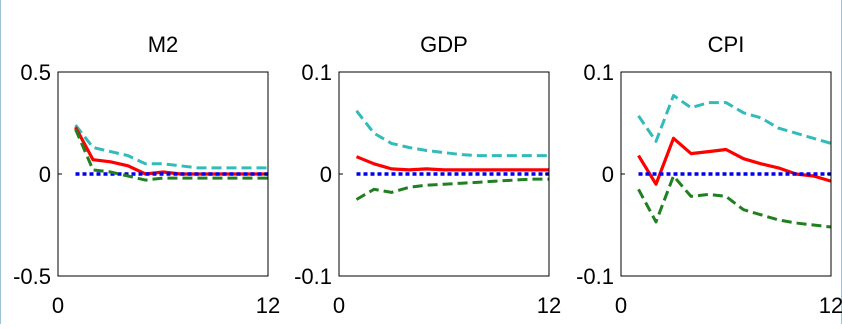 Image resolution: width=842 pixels, height=329 pixels. What do you see at coordinates (726, 44) in the screenshot?
I see `panel-title: CPI` at bounding box center [726, 44].